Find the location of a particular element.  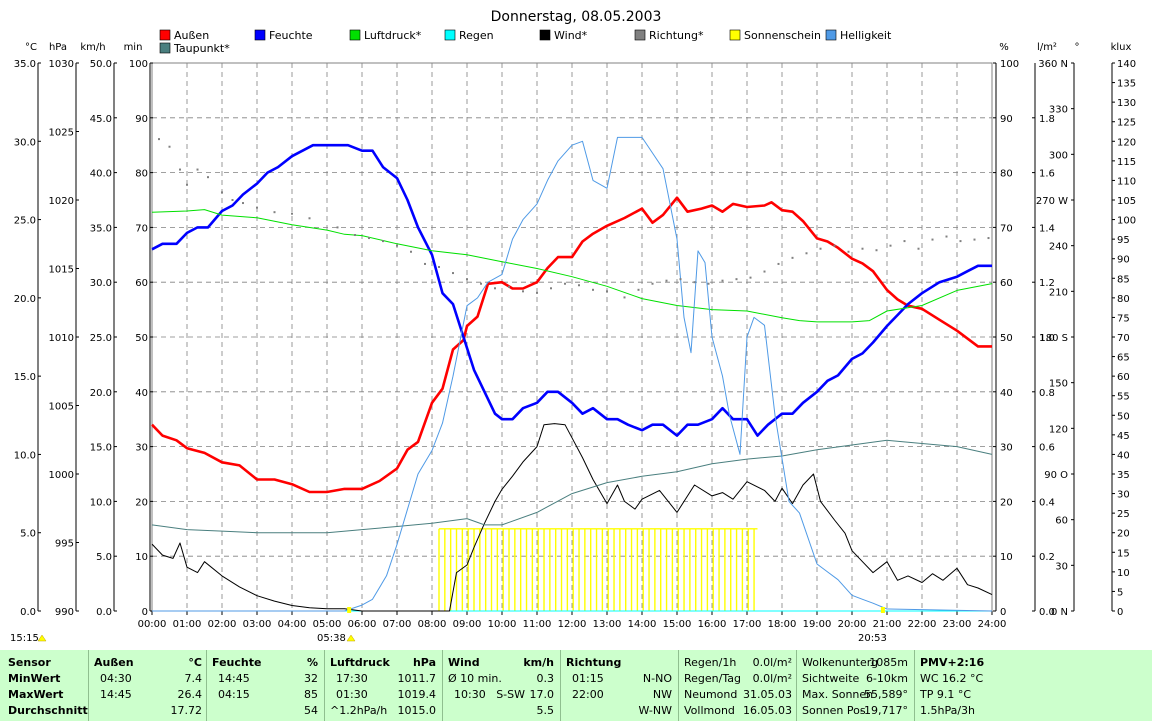

axis-unit-direction: ° is located at coordinates (1077, 47).